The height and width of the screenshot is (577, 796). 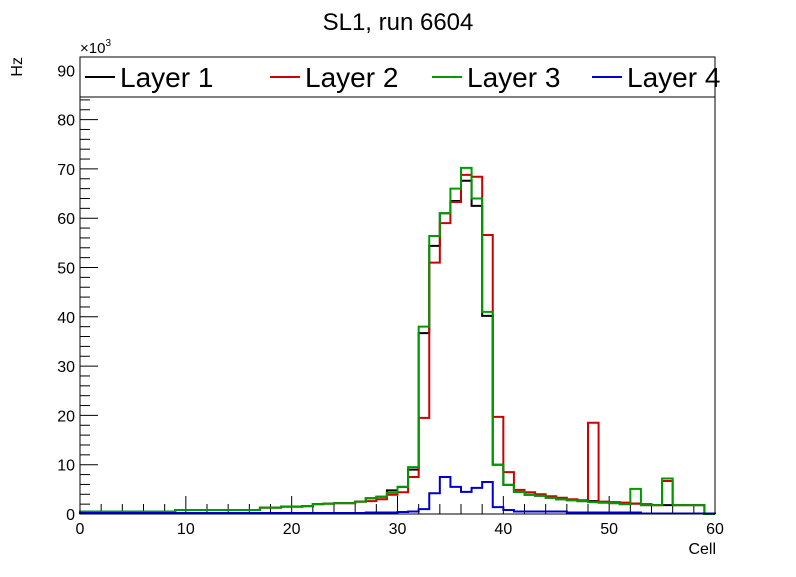 What do you see at coordinates (66, 170) in the screenshot?
I see `y-tick-label: 70` at bounding box center [66, 170].